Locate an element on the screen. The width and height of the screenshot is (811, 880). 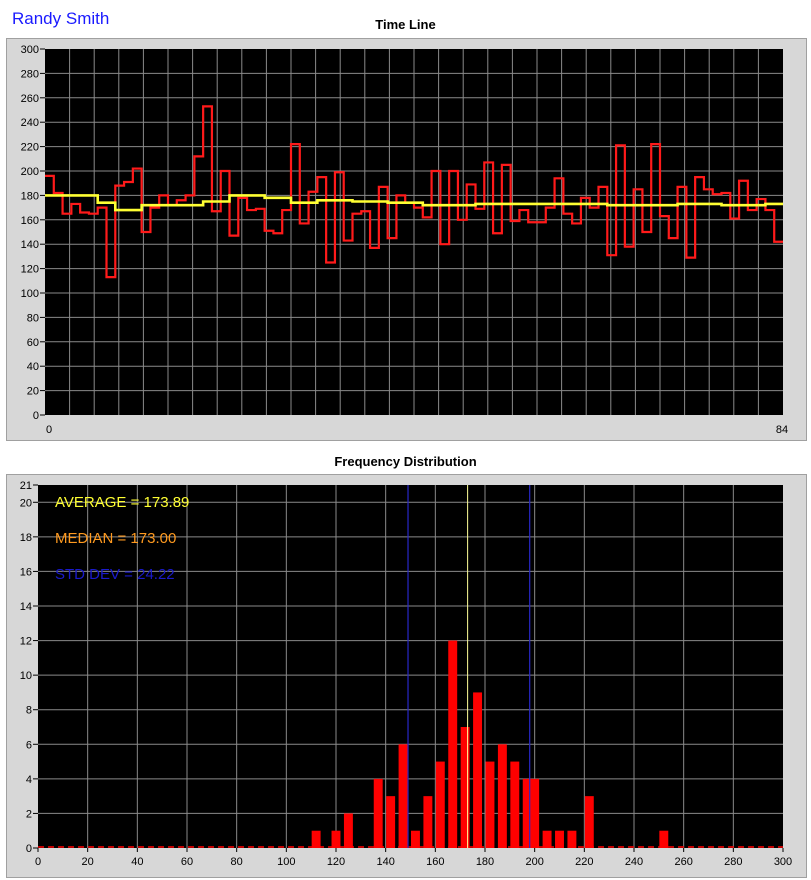
timeline-y-tick-label: 280 is located at coordinates (30, 74).